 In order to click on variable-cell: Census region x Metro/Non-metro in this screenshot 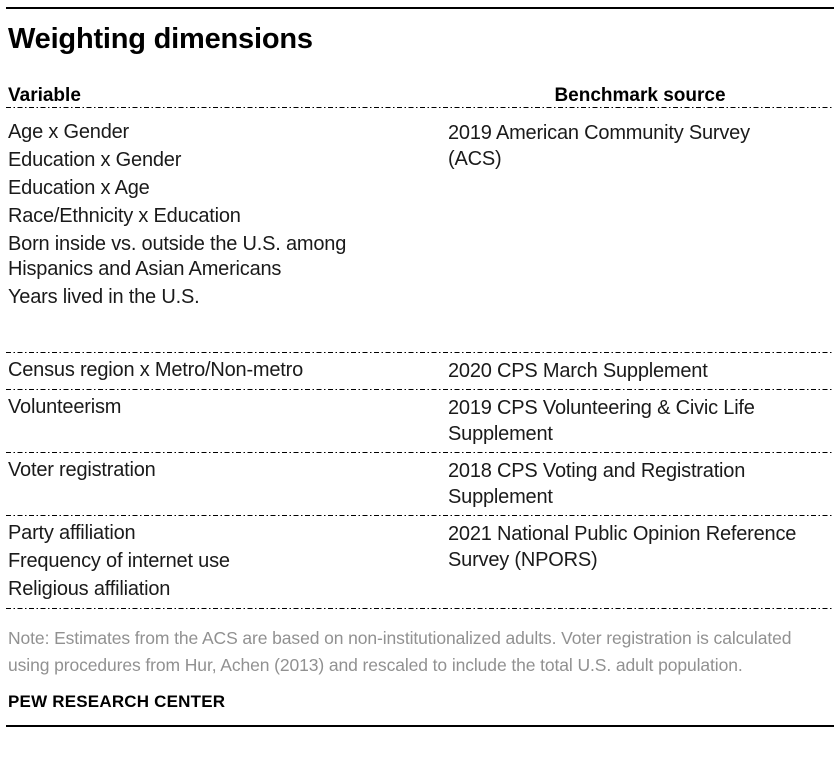, I will do `click(228, 371)`.